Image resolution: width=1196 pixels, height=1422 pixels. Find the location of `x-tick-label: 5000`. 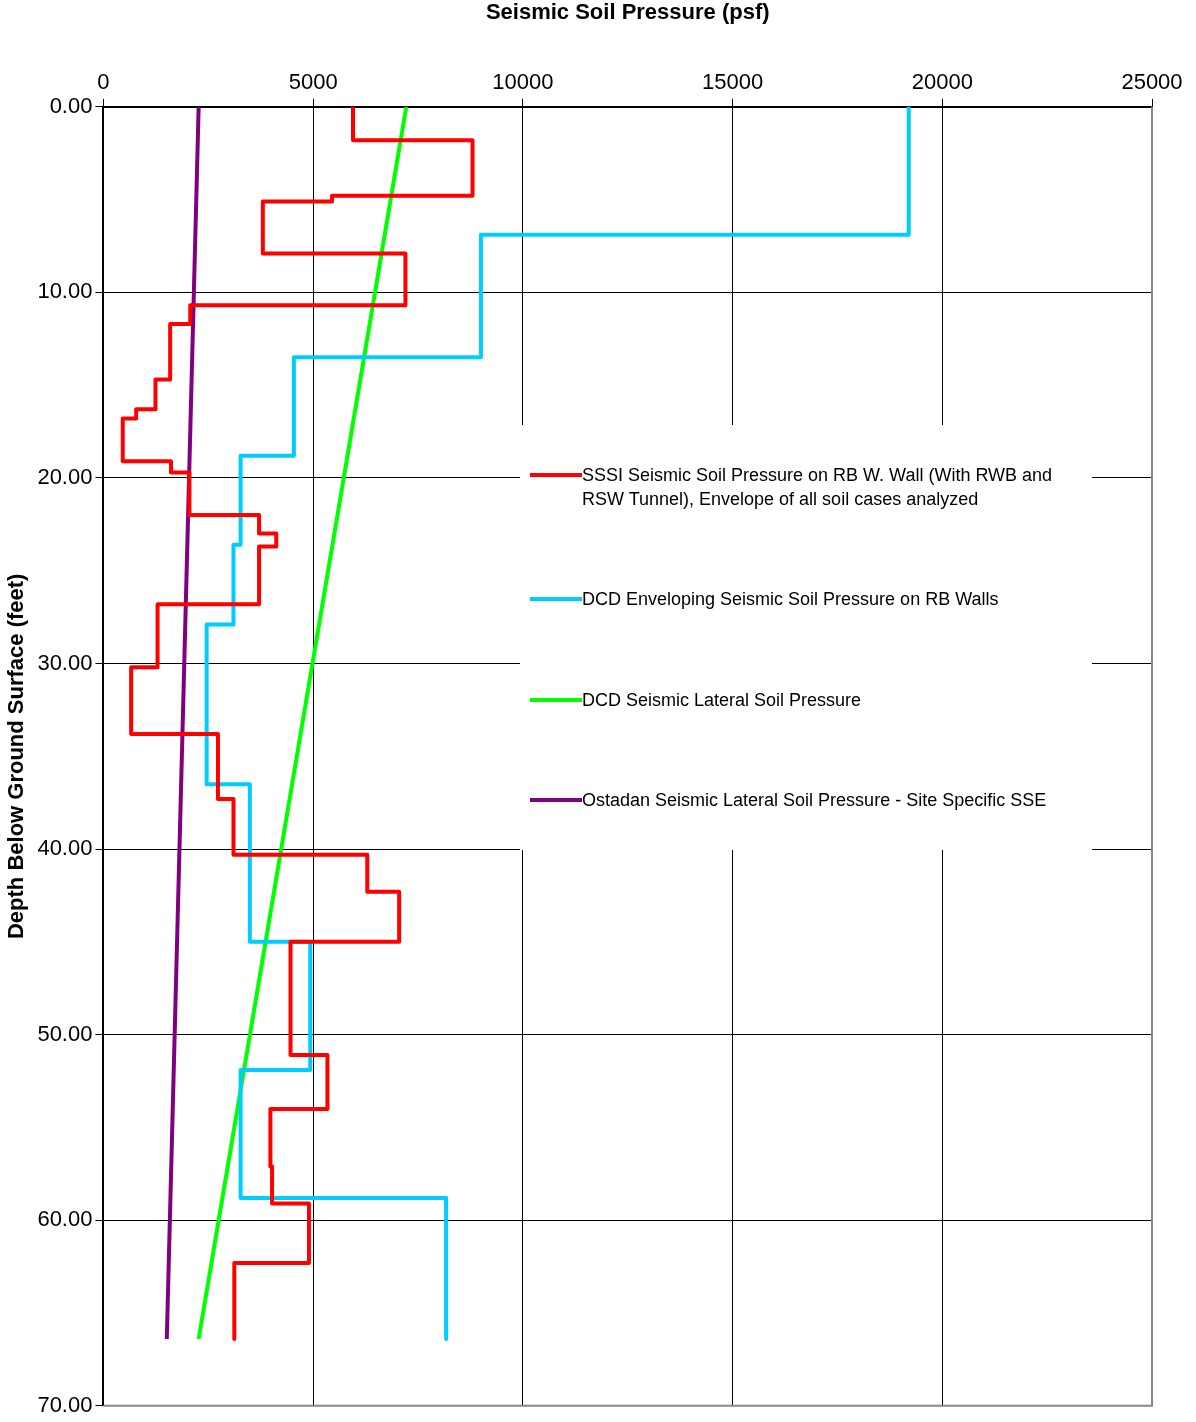

x-tick-label: 5000 is located at coordinates (313, 81).